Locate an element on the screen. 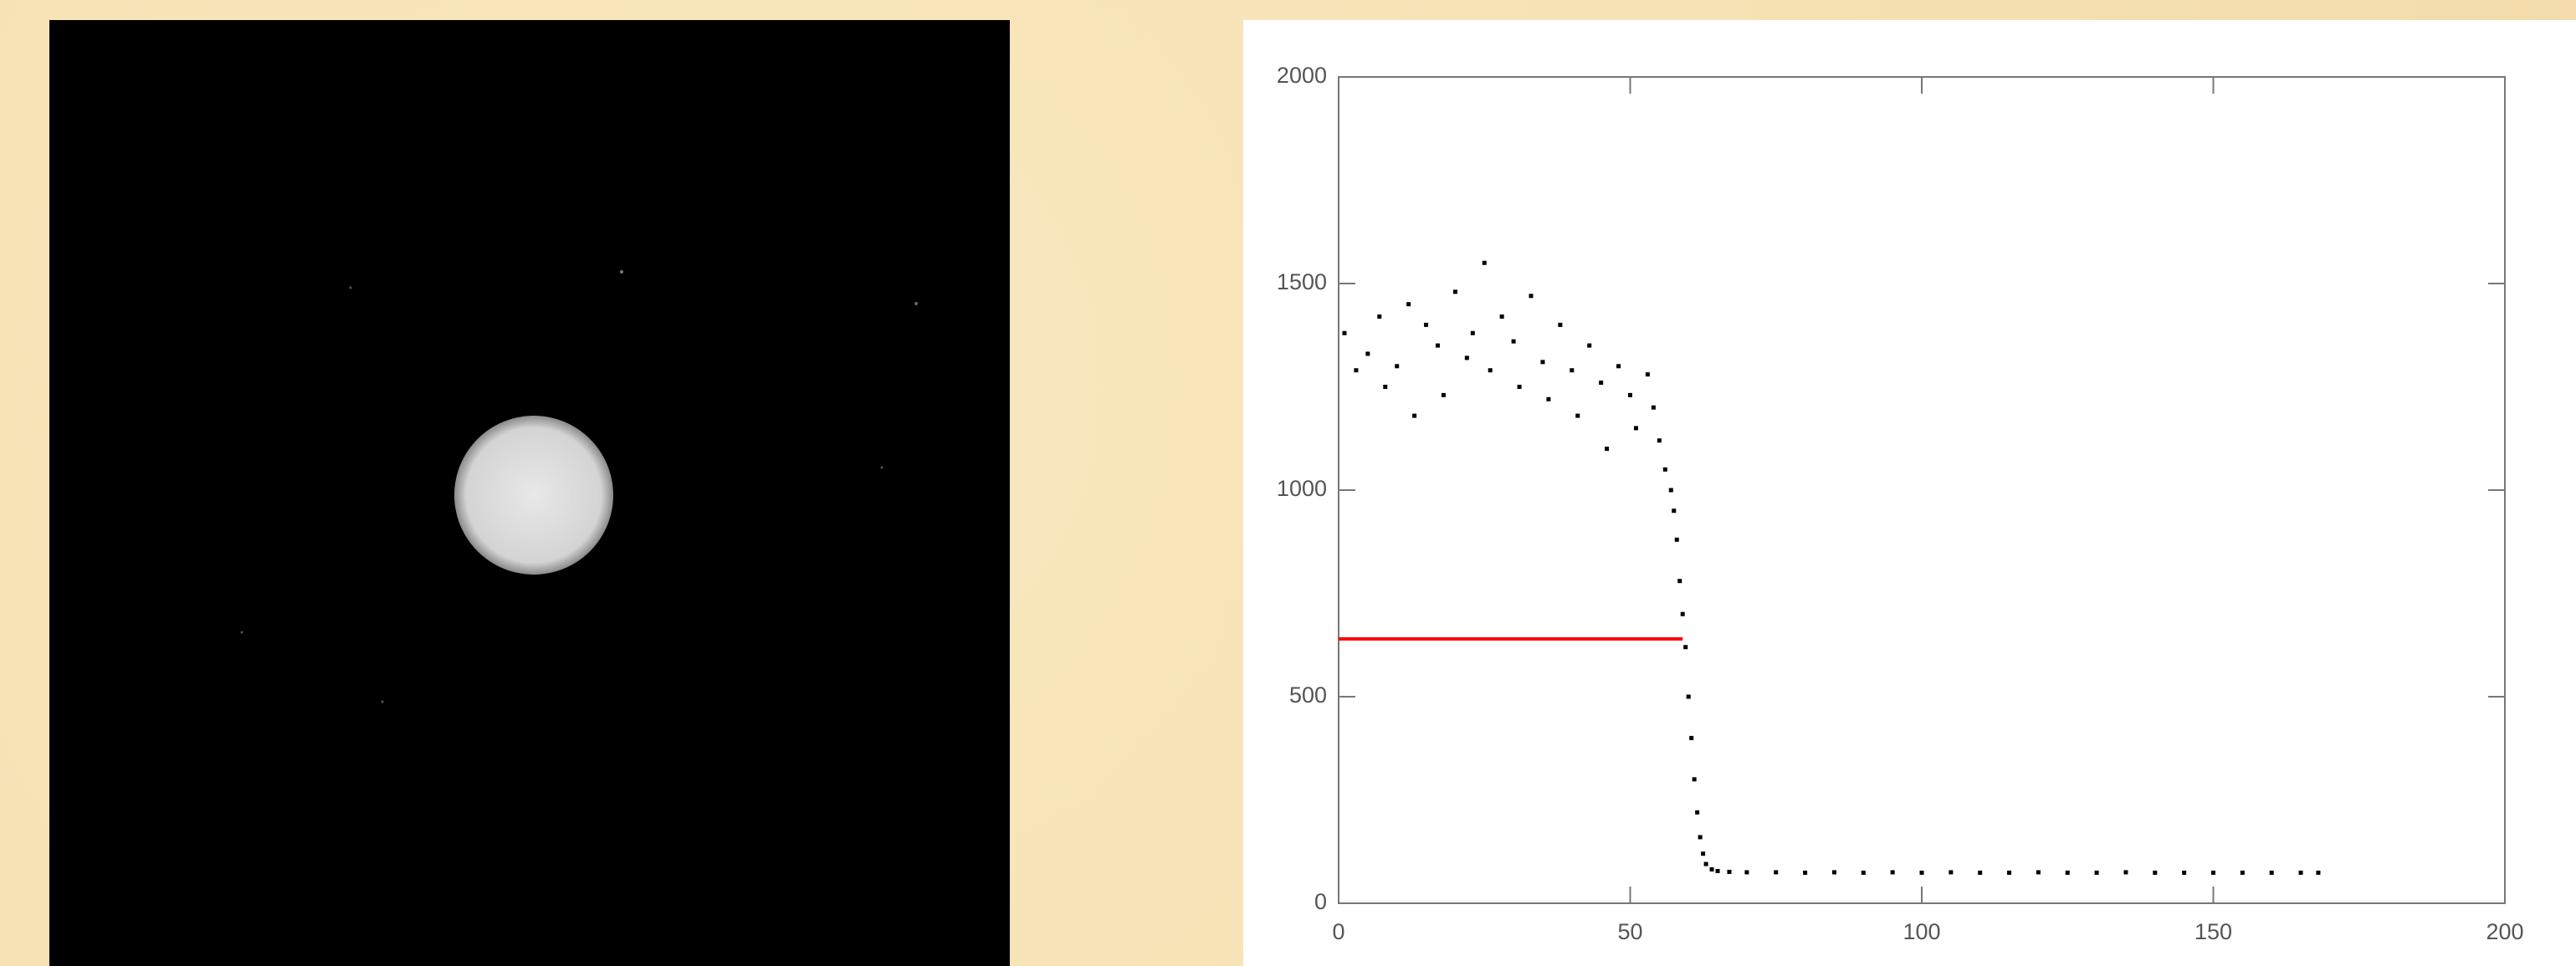  x-tick-label: 200 is located at coordinates (2504, 931).